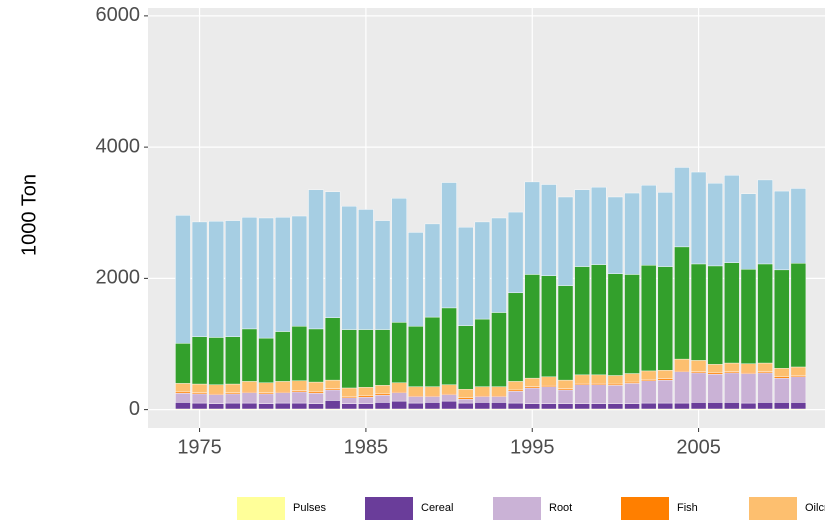  What do you see at coordinates (698, 447) in the screenshot?
I see `x-tick-label: 2005` at bounding box center [698, 447].